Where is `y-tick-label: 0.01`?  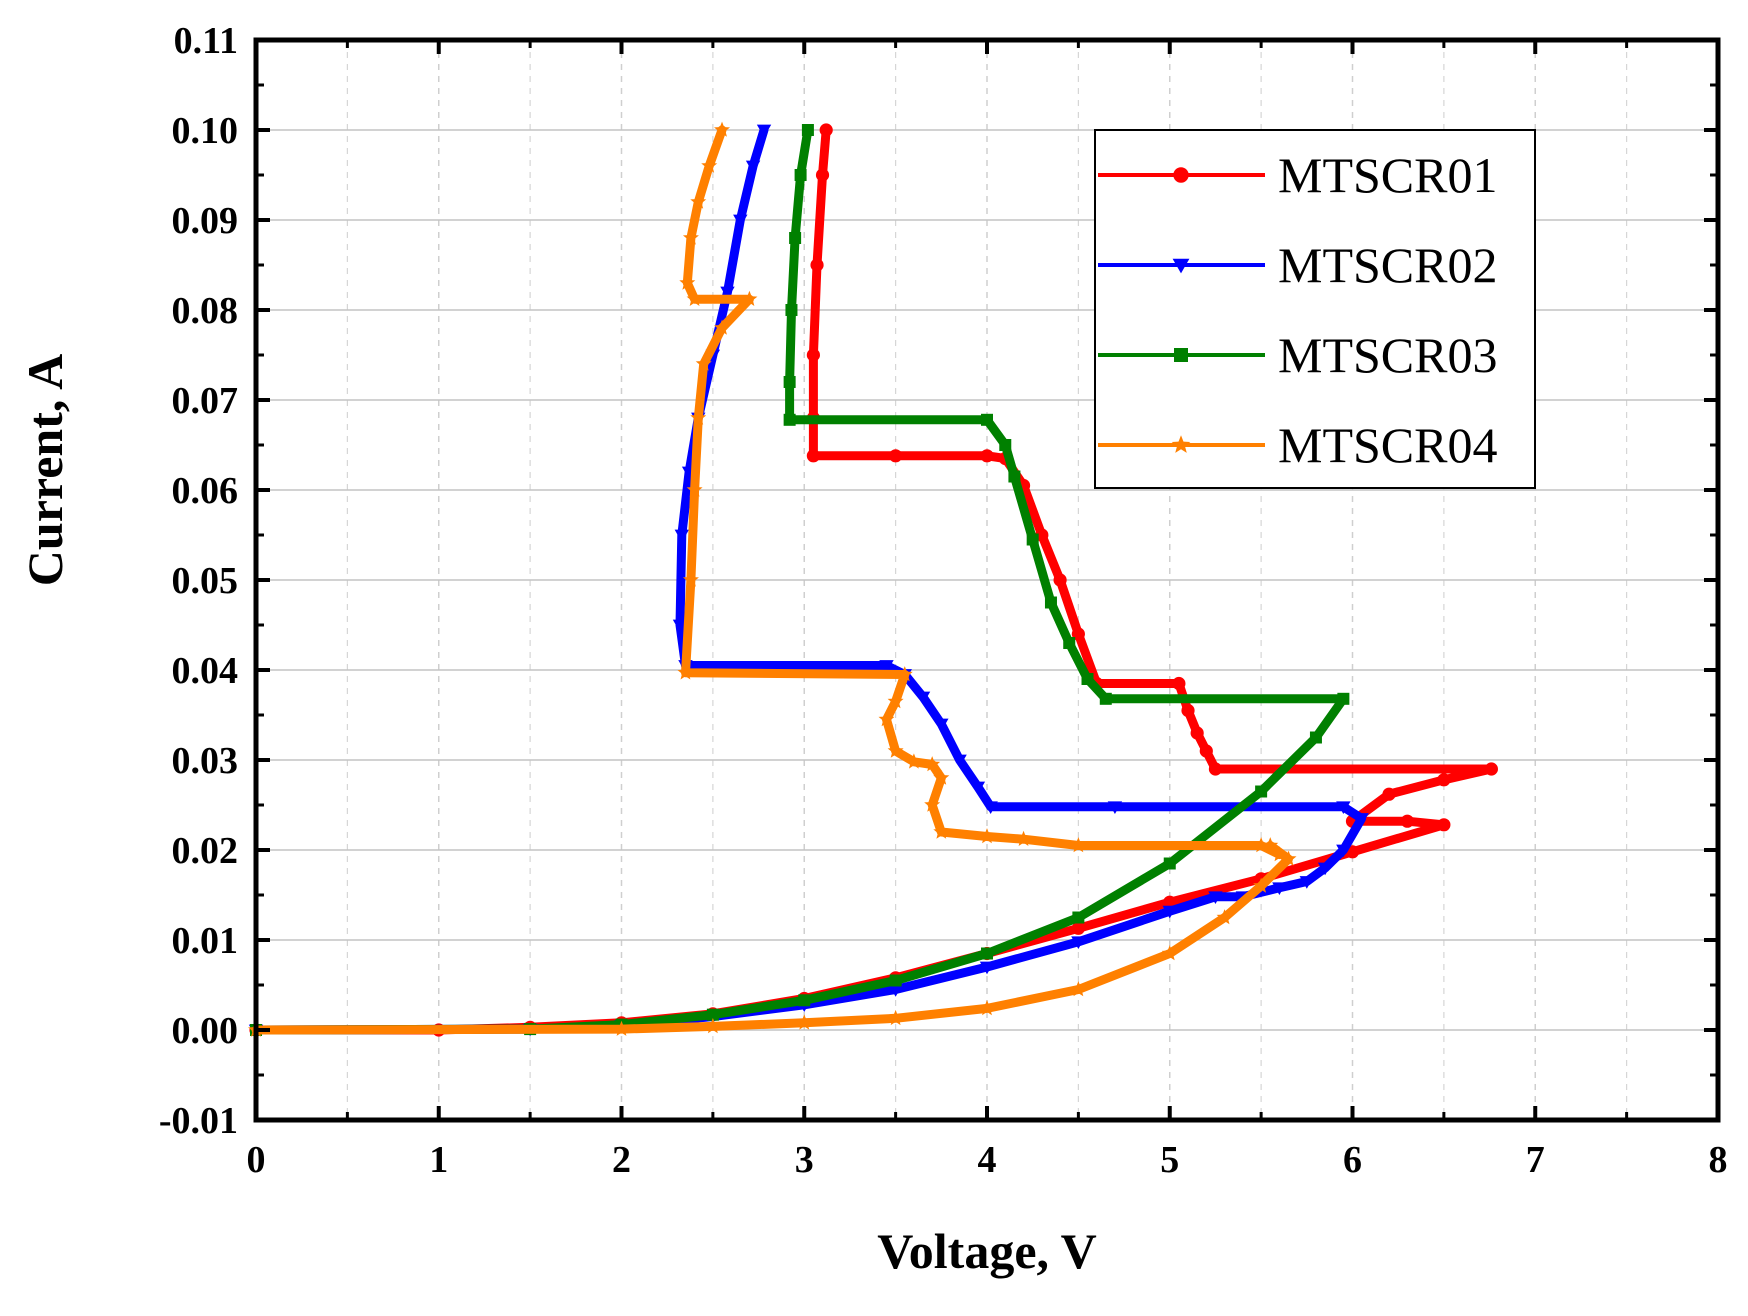
y-tick-label: 0.01 is located at coordinates (205, 941).